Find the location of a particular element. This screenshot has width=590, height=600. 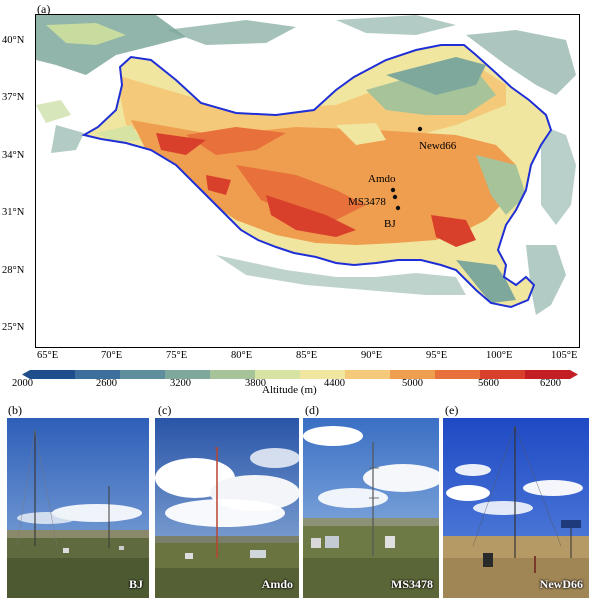

photo-newd66: NewD66 is located at coordinates (516, 508).